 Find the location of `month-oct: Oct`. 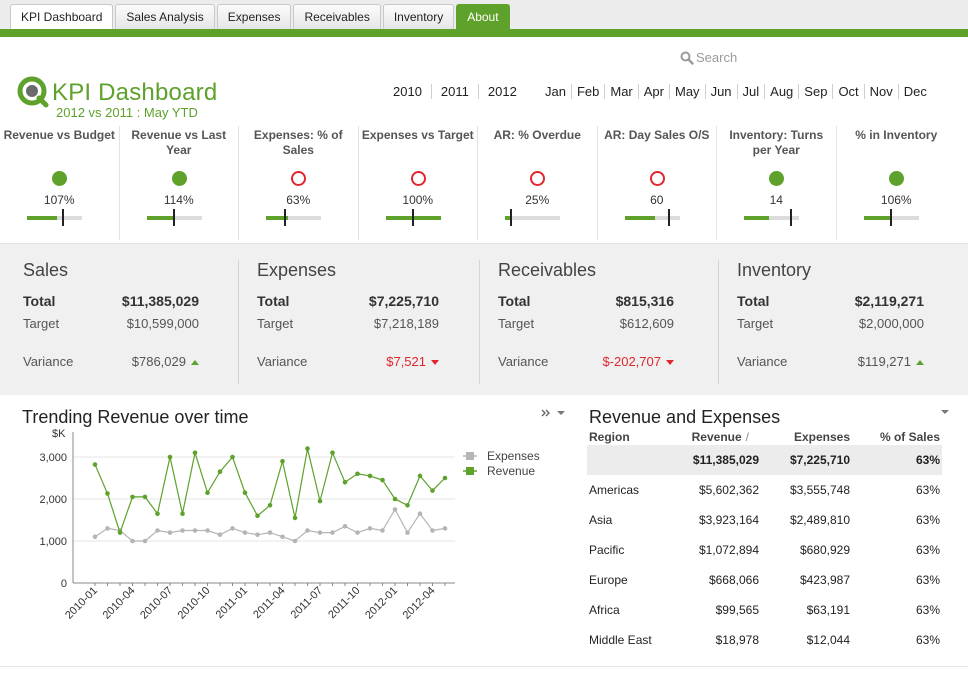

month-oct: Oct is located at coordinates (849, 91).